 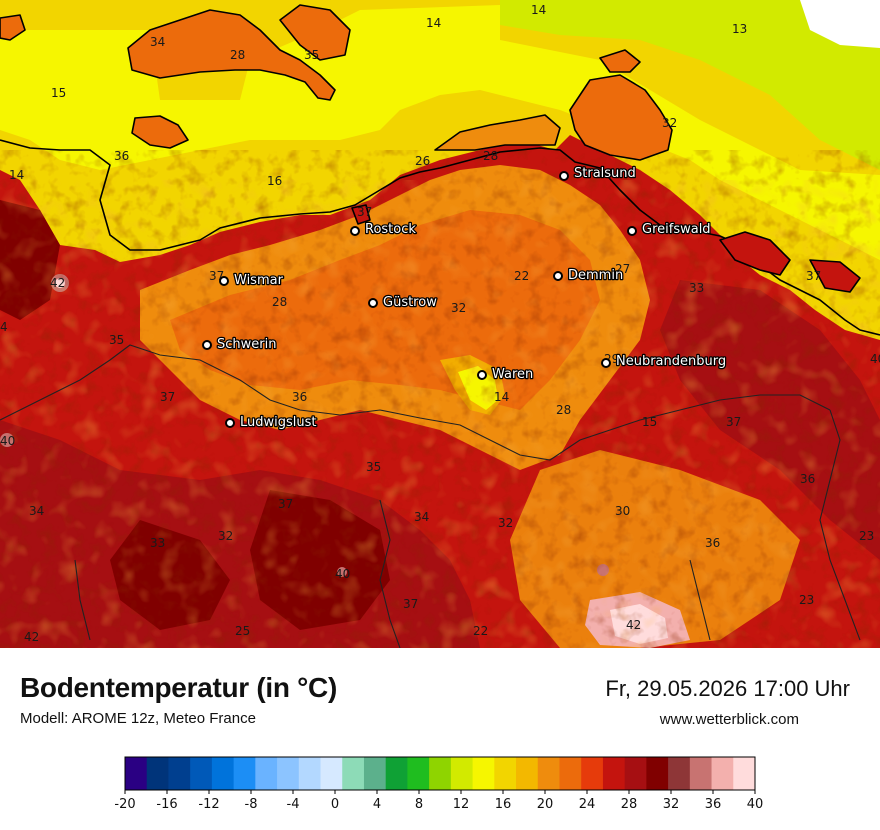 What do you see at coordinates (729, 719) in the screenshot?
I see `website-link: www.wetterblick.com` at bounding box center [729, 719].